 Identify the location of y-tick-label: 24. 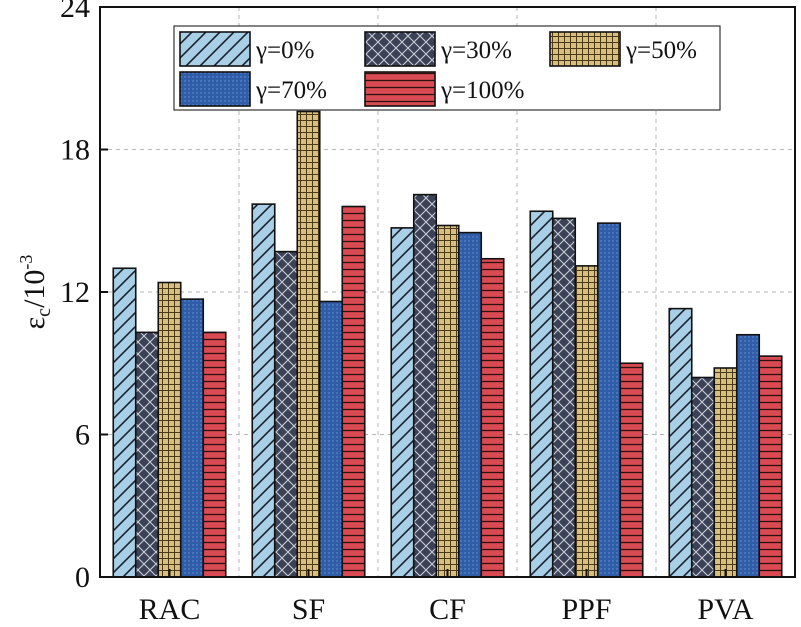
(75, 12).